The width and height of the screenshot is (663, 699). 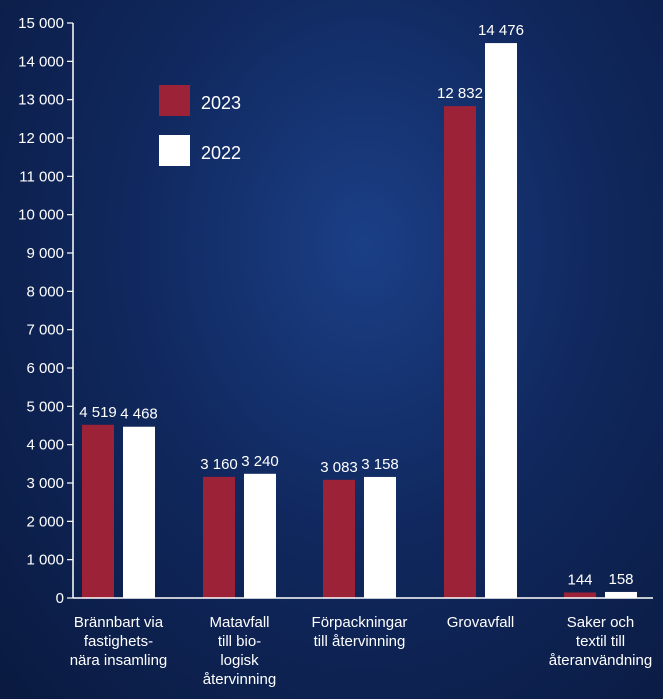 I want to click on legend-swatch-2023, so click(x=174, y=100).